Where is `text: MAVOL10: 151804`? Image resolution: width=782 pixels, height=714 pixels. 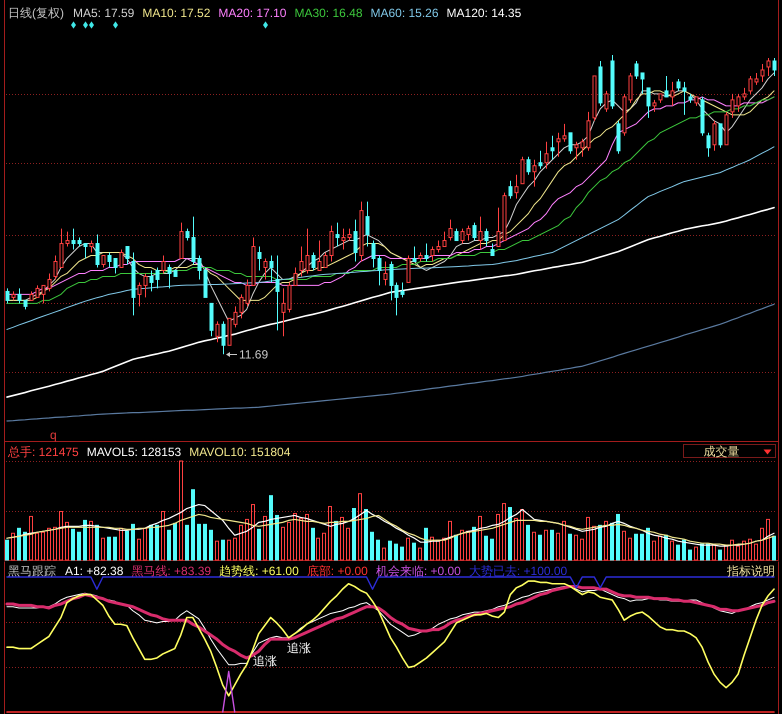
text: MAVOL10: 151804 is located at coordinates (240, 452).